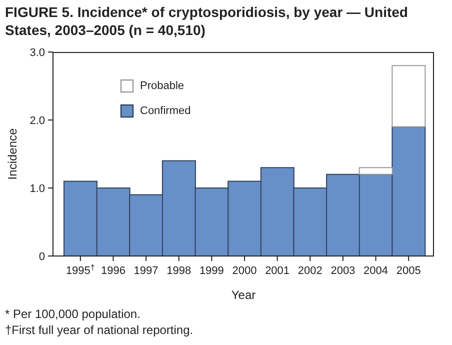 Image resolution: width=452 pixels, height=345 pixels. I want to click on legend-label: Confirmed, so click(165, 110).